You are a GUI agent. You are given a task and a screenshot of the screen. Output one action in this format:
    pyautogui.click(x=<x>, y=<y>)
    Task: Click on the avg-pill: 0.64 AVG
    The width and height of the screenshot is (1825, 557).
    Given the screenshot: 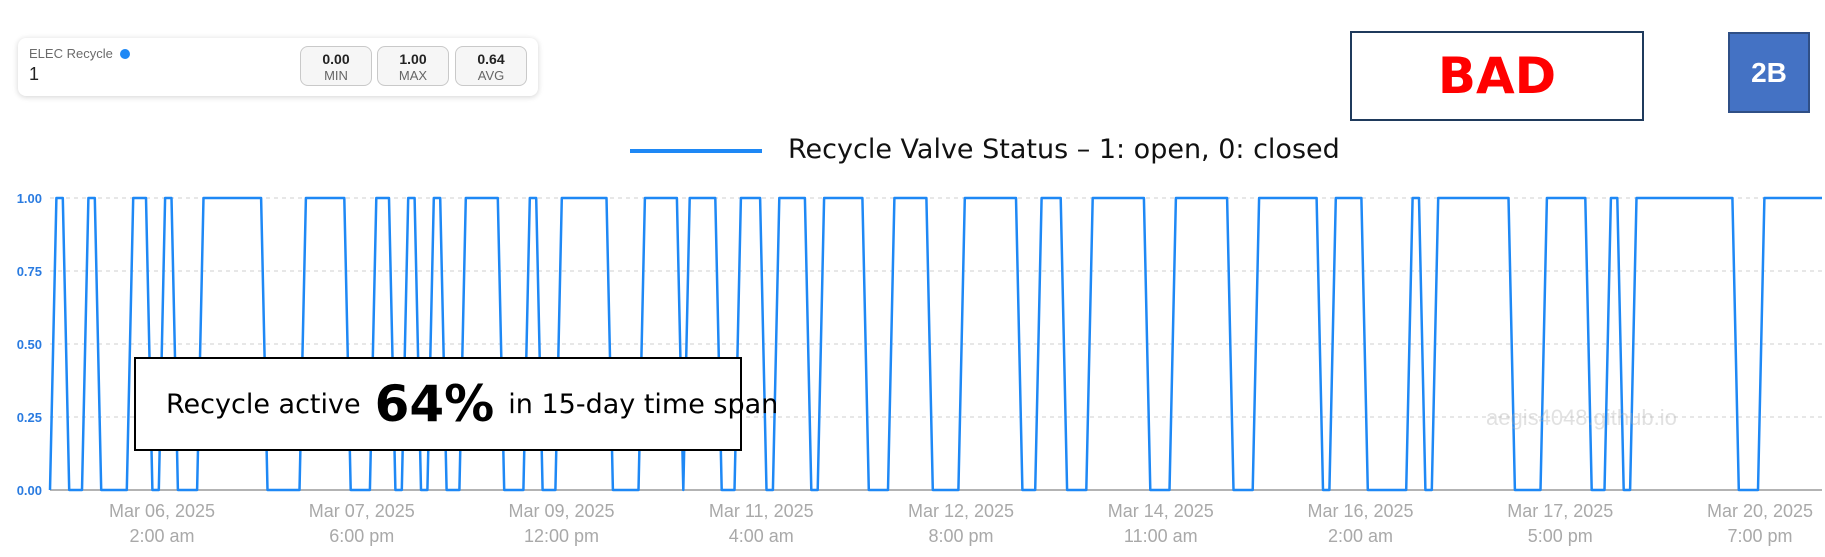 What is the action you would take?
    pyautogui.click(x=491, y=66)
    